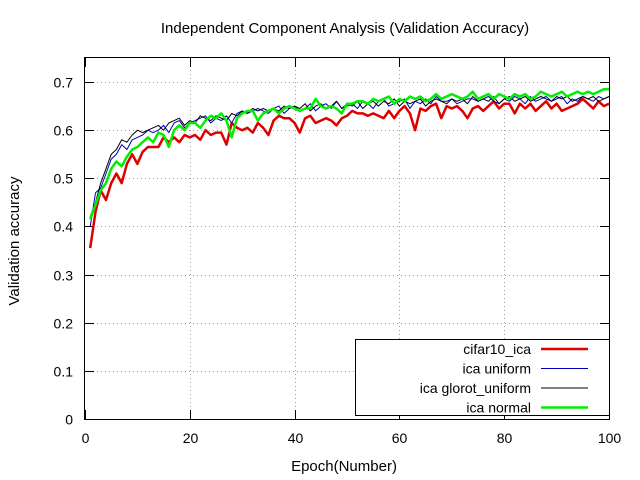 The height and width of the screenshot is (480, 640). I want to click on legend-label-3: ica normal, so click(498, 408).